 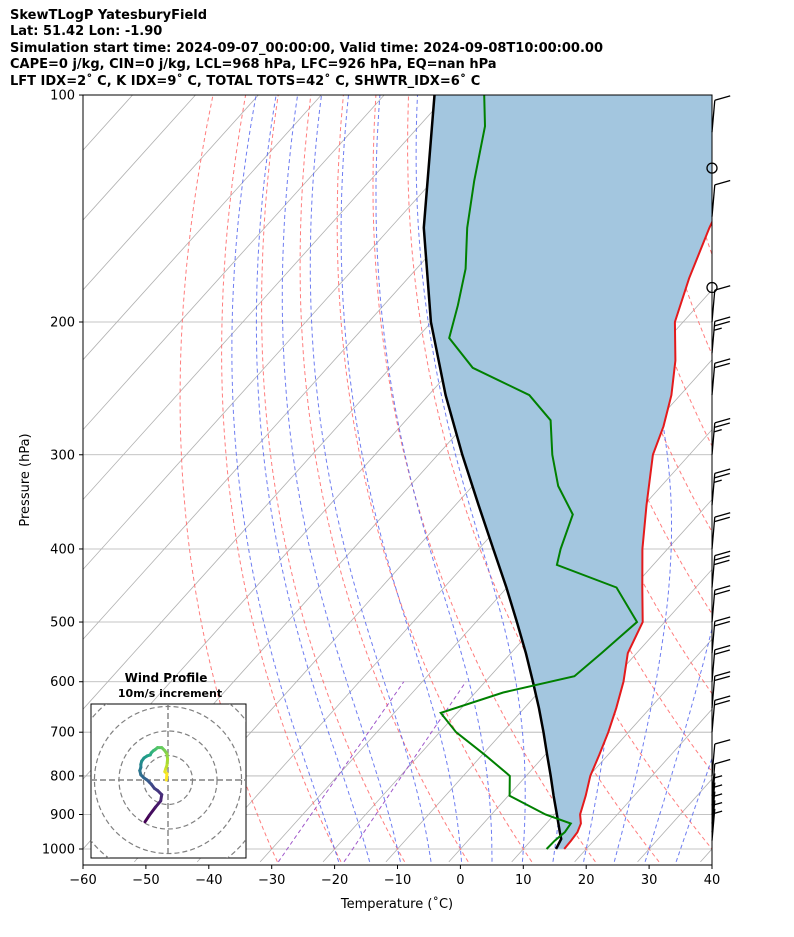 What do you see at coordinates (170, 693) in the screenshot?
I see `hodograph-subtitle: 10m/s increment` at bounding box center [170, 693].